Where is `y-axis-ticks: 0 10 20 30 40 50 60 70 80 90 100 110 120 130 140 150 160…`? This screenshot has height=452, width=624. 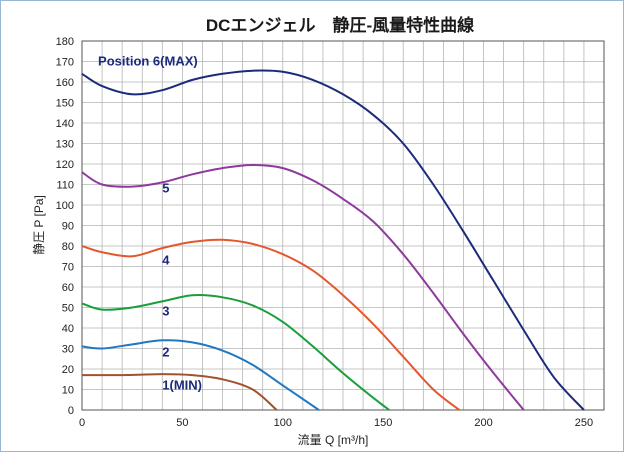
y-axis-ticks: 0 10 20 30 40 50 60 70 80 90 100 110 120 130 140 150 160… is located at coordinates (65, 226).